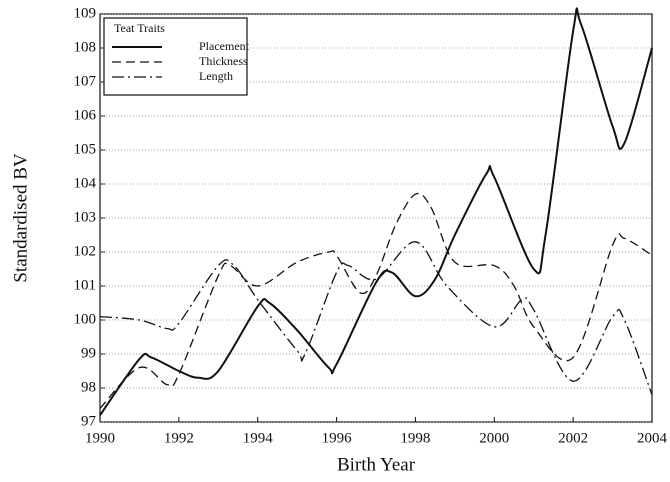  Describe the element at coordinates (85, 149) in the screenshot. I see `y-tick-label: 105` at that location.